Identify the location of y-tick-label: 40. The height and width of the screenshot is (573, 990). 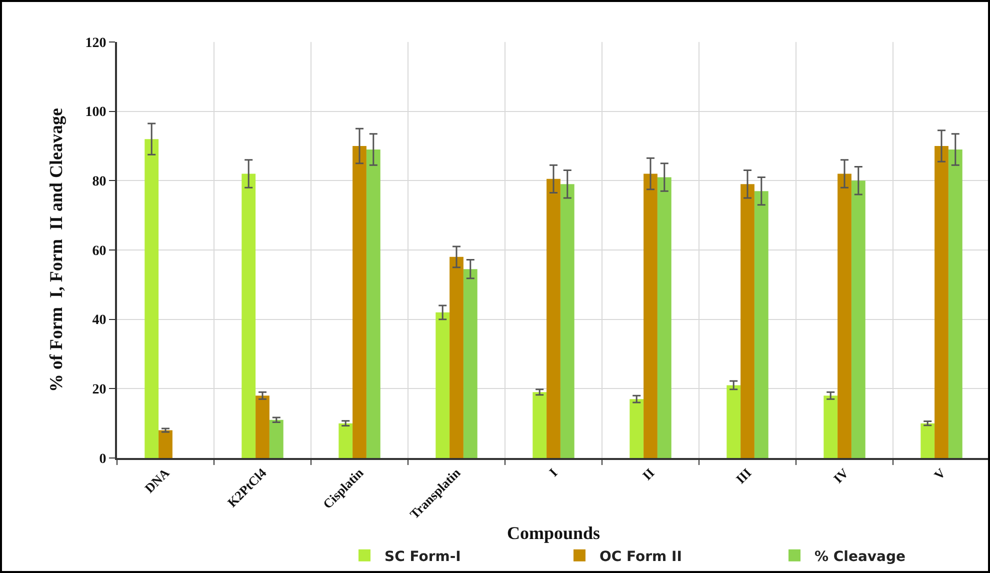
(99, 320).